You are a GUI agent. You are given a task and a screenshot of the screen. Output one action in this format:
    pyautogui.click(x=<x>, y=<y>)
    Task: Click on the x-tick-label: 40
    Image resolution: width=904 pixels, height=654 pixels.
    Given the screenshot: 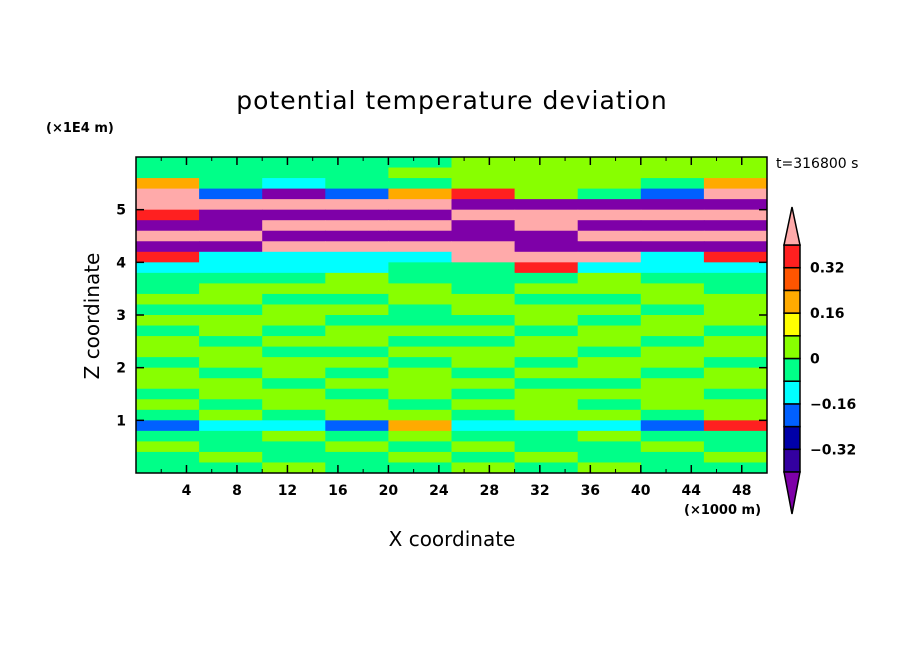 What is the action you would take?
    pyautogui.click(x=641, y=491)
    